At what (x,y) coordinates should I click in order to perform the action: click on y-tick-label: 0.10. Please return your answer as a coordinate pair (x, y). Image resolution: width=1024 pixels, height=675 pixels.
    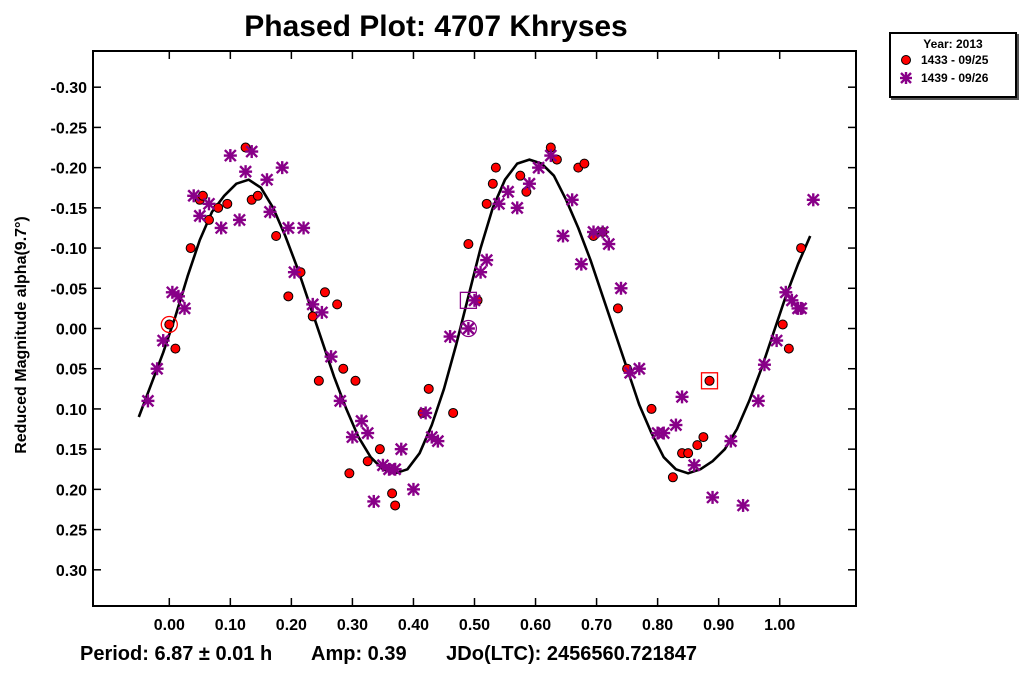
    Looking at the image, I should click on (71, 410).